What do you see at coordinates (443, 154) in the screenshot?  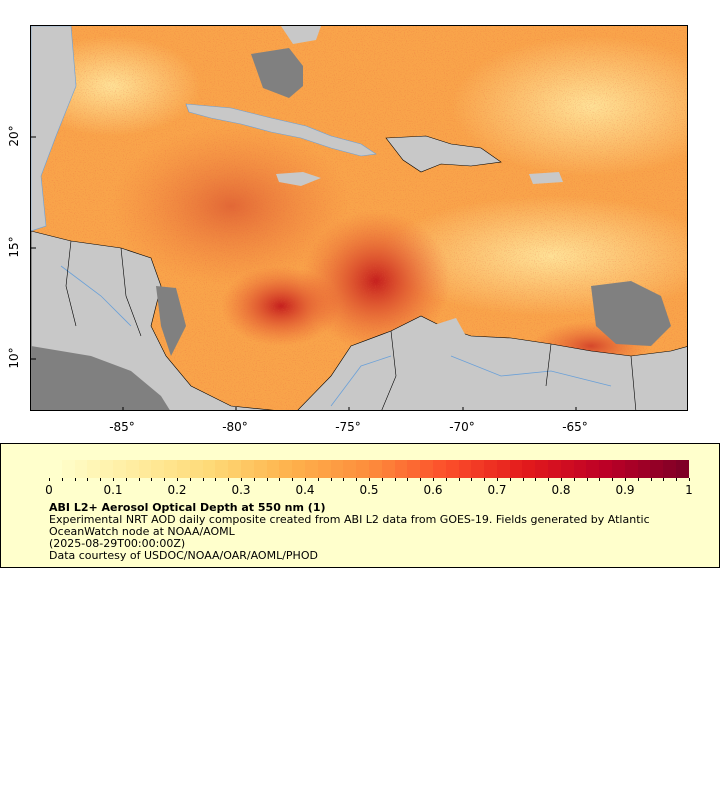 I see `hispaniola-landmass` at bounding box center [443, 154].